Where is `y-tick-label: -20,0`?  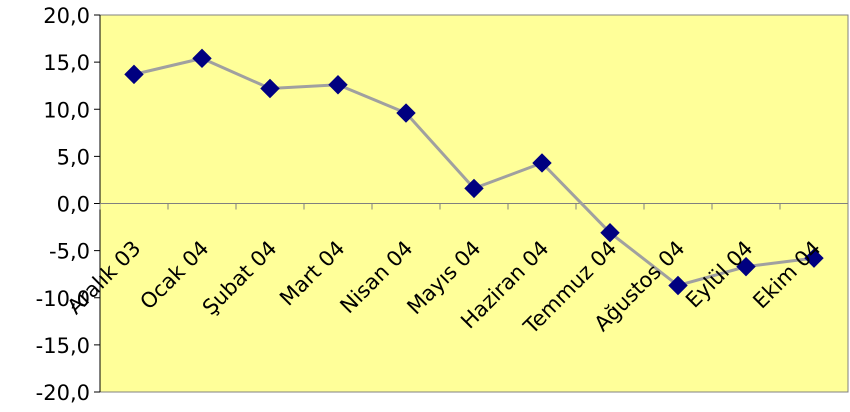 y-tick-label: -20,0 is located at coordinates (63, 393).